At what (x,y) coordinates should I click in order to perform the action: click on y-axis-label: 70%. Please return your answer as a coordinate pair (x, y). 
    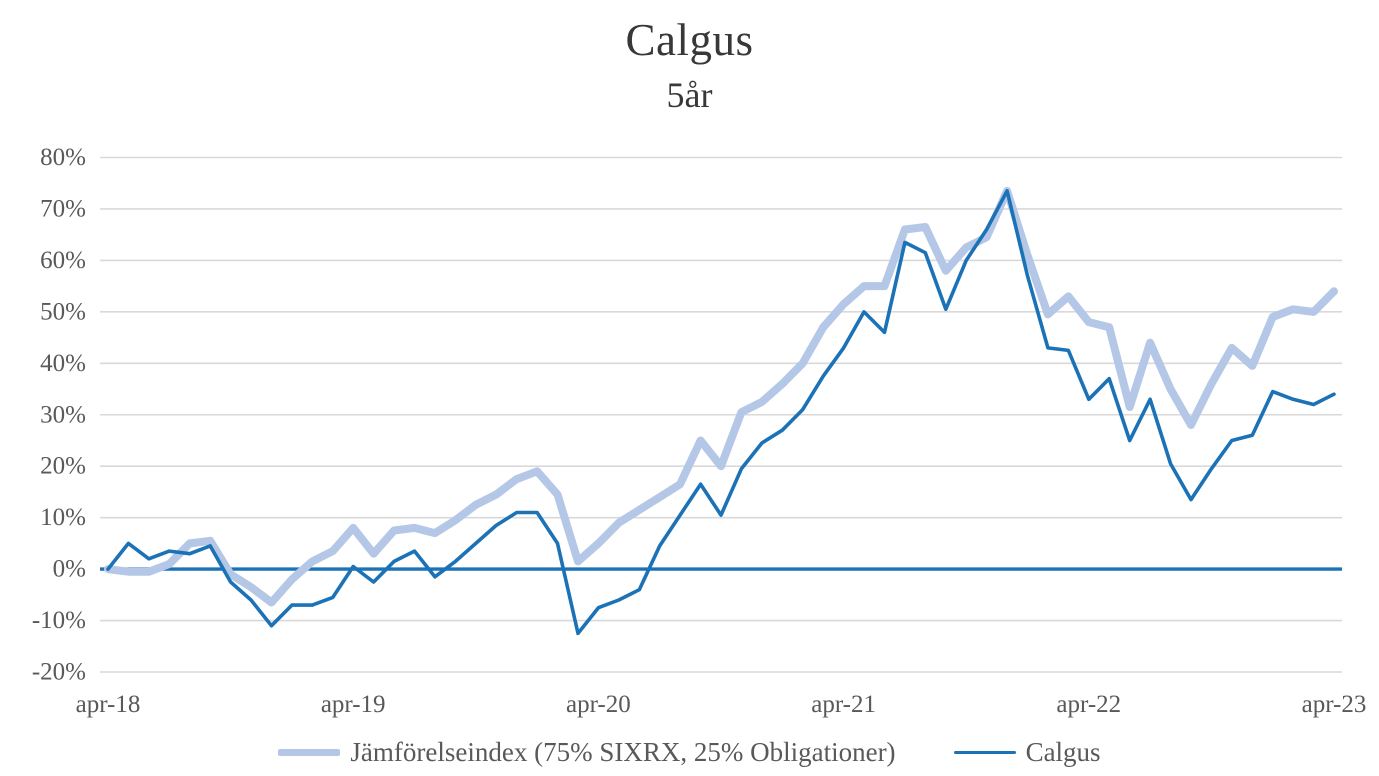
    Looking at the image, I should click on (63, 208).